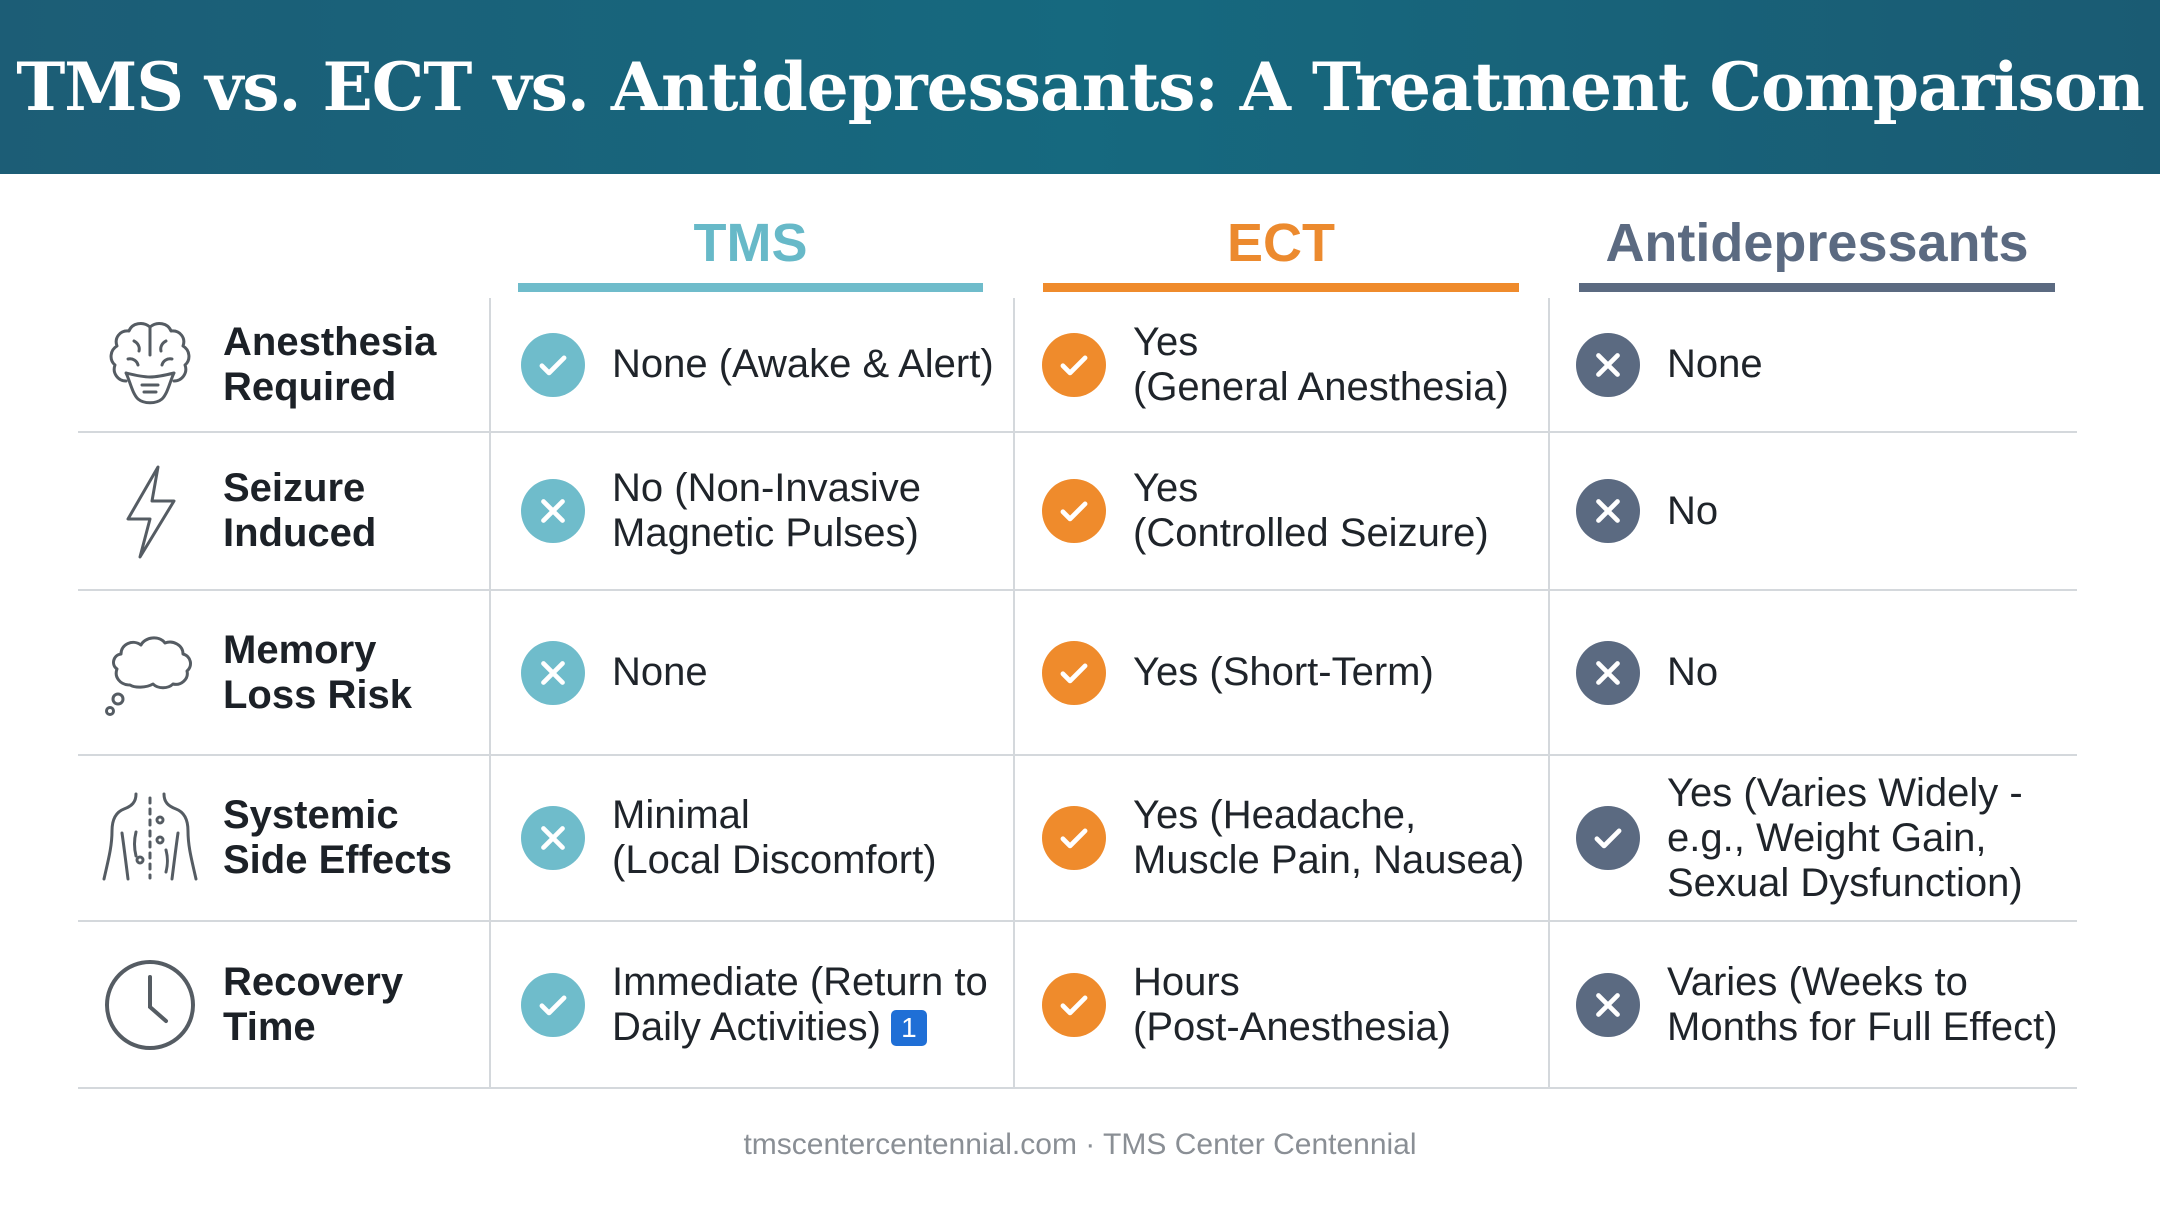  I want to click on cell-text-value: (Local Discomfort), so click(774, 860).